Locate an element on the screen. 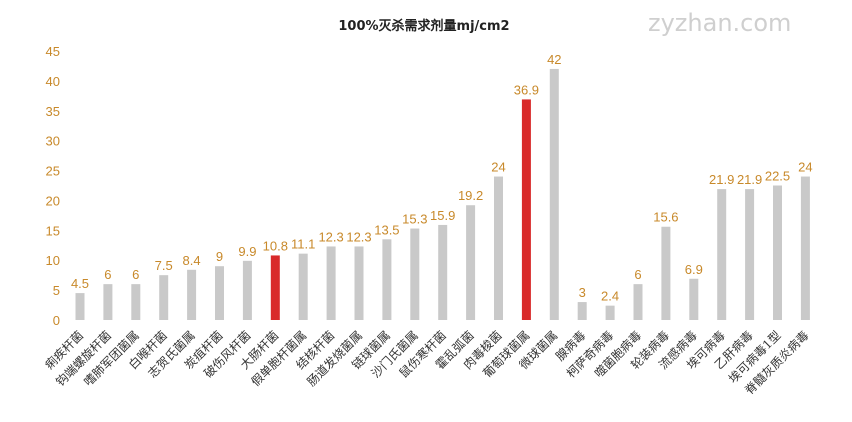 The image size is (852, 422). data-label: 13.5 is located at coordinates (386, 229).